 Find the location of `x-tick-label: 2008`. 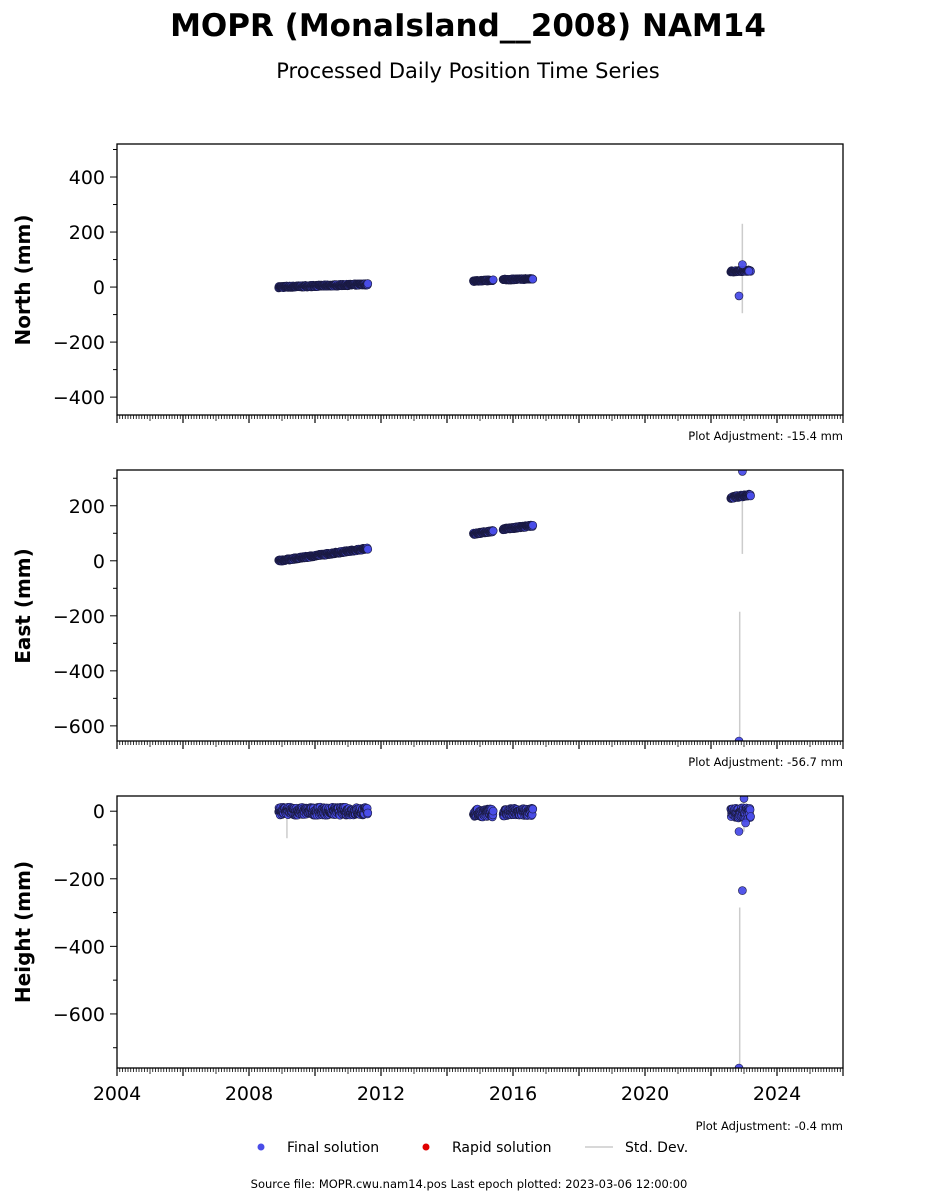

x-tick-label: 2008 is located at coordinates (249, 1094).